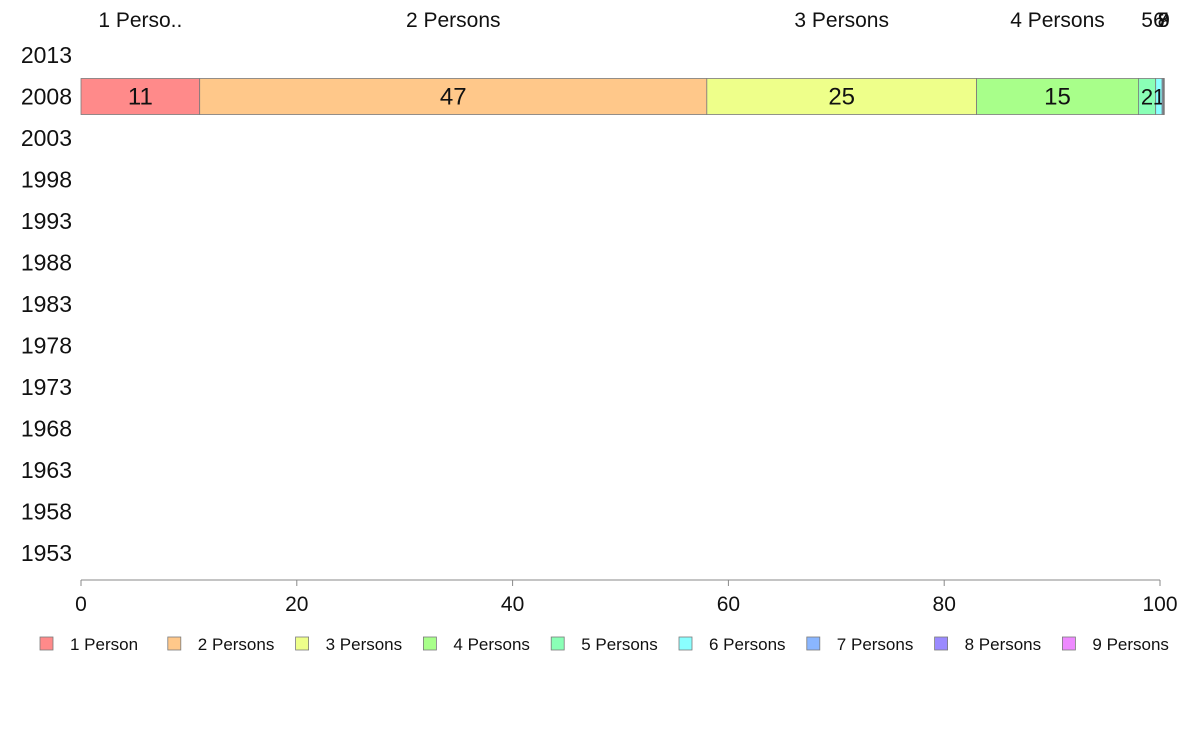 The image size is (1188, 736). I want to click on legend-item: 7 Persons, so click(860, 644).